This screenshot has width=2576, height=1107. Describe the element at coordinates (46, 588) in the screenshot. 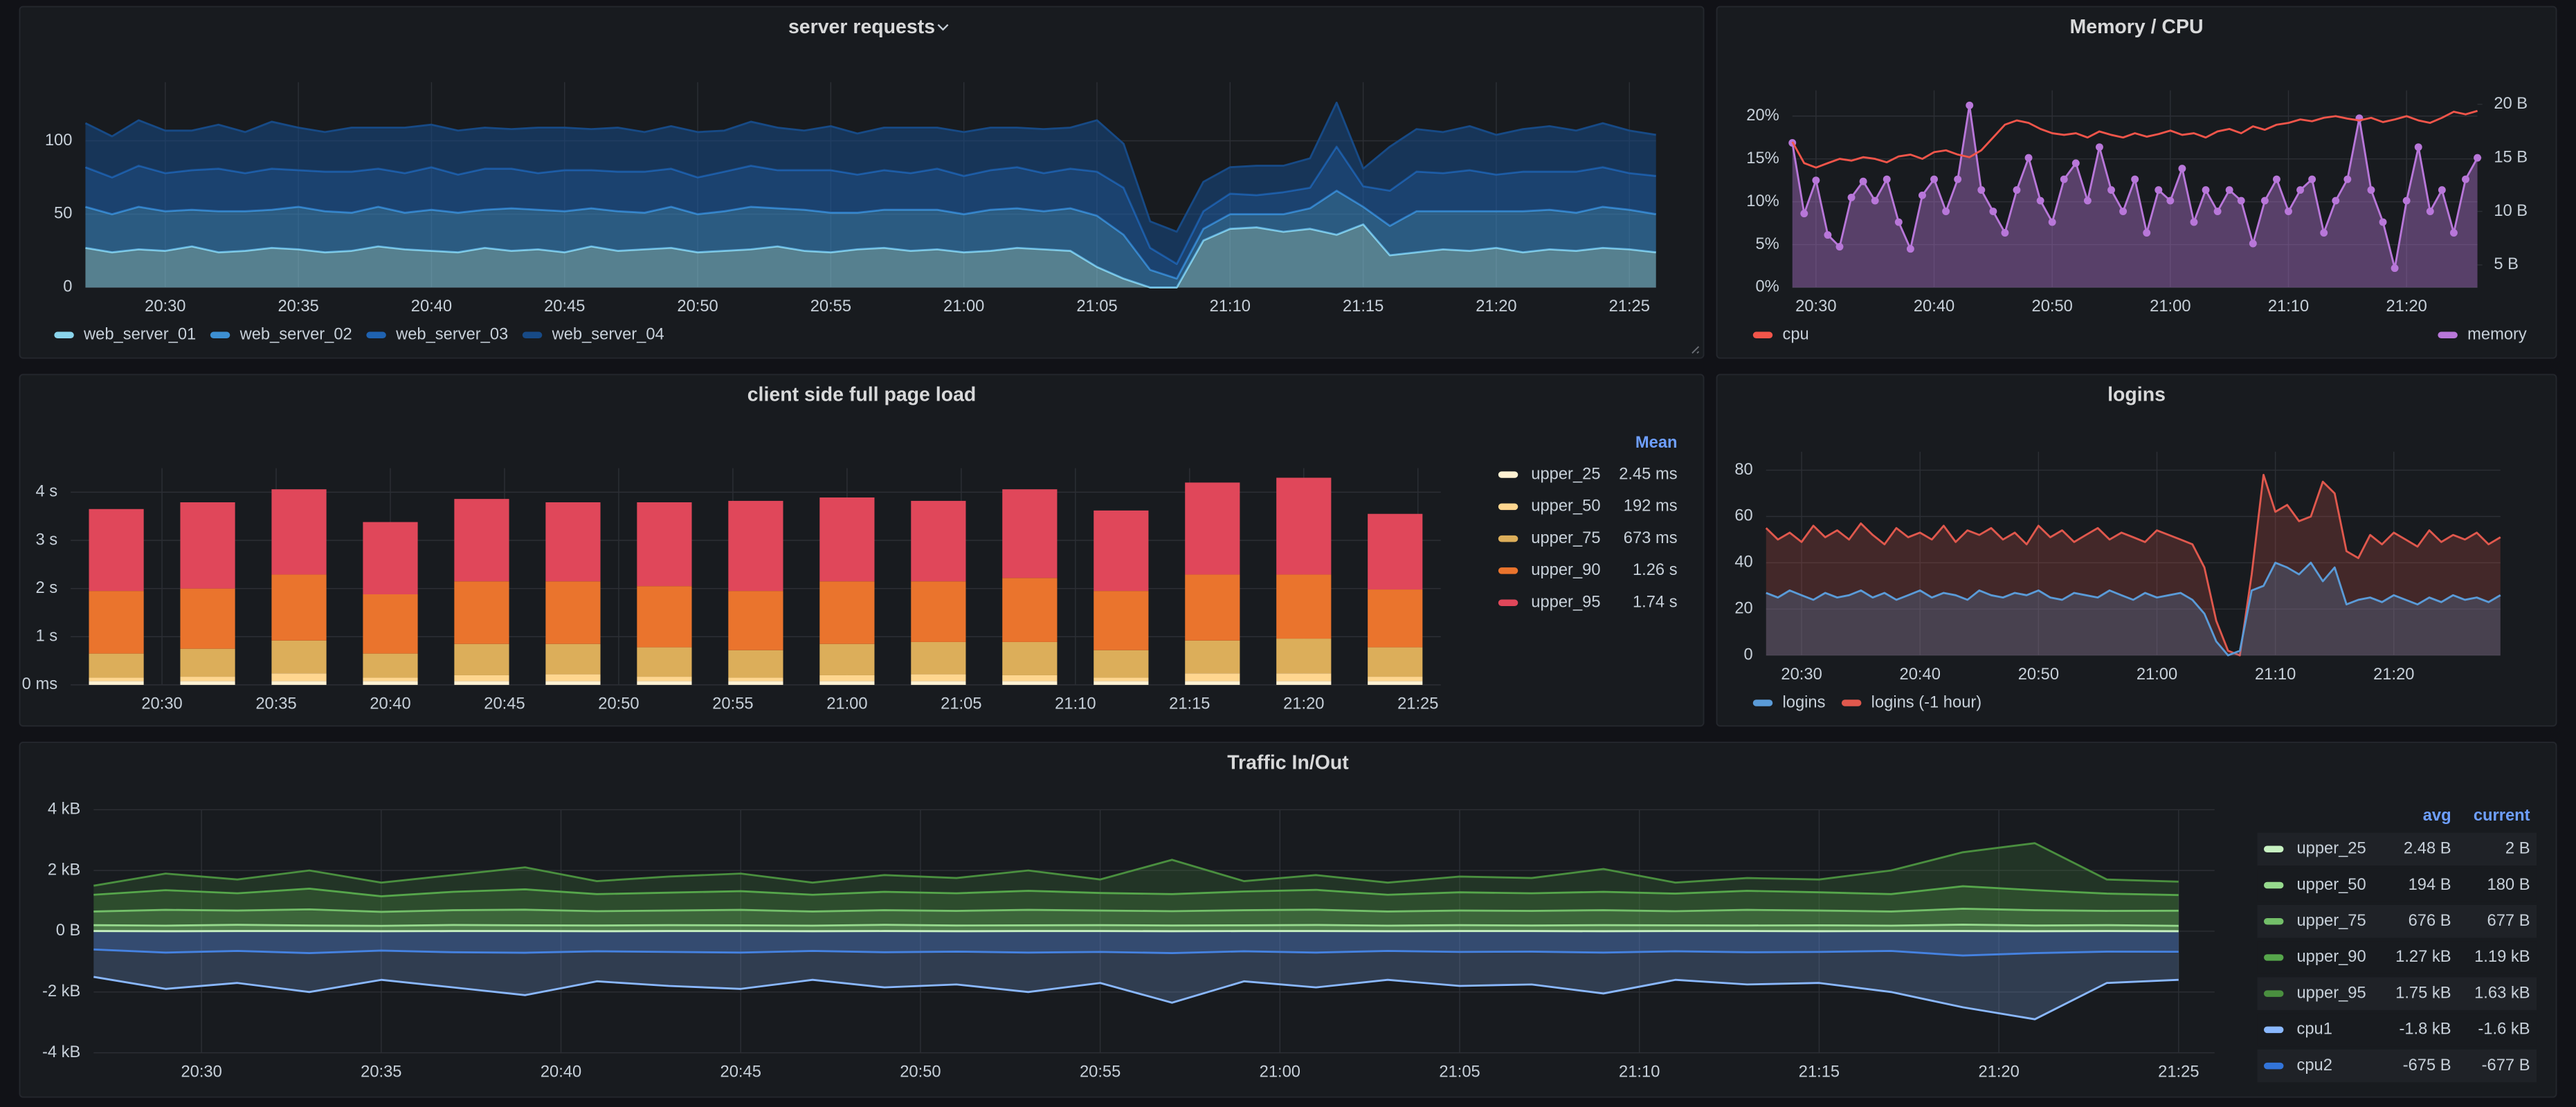

I see `y-tick-label: 2 s` at that location.